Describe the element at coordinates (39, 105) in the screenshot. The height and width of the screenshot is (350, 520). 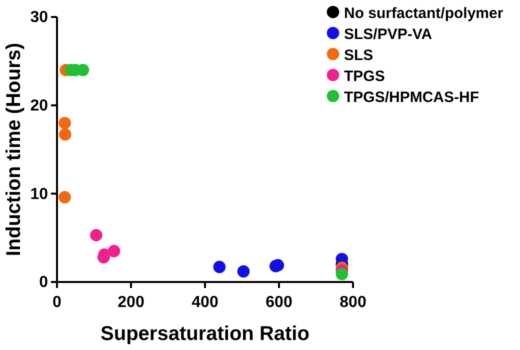
I see `y-tick-label: 20` at that location.